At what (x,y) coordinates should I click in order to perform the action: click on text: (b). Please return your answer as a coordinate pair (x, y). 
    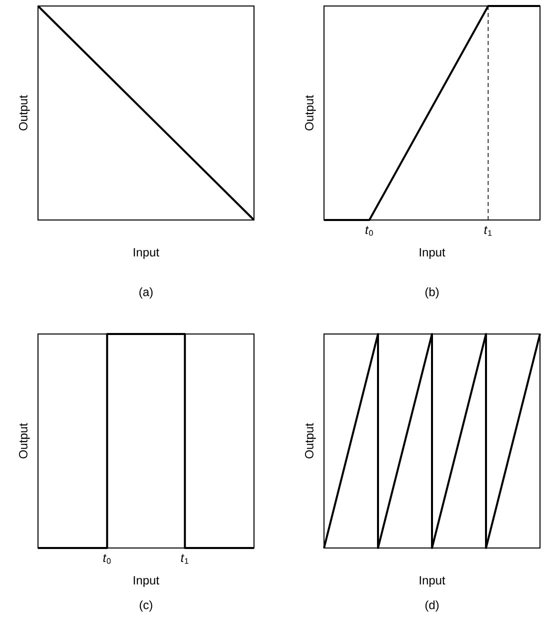
    Looking at the image, I should click on (432, 293).